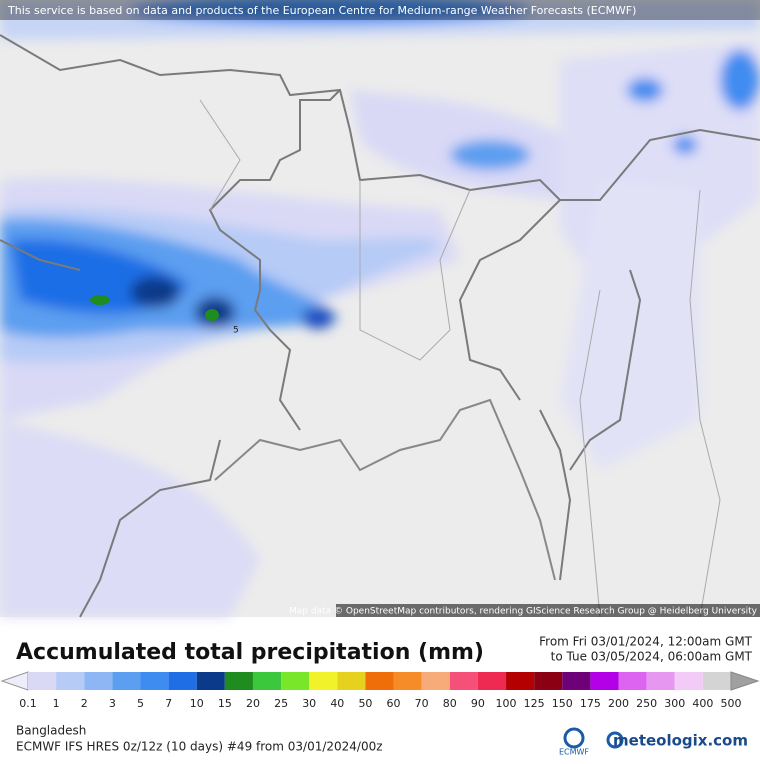  Describe the element at coordinates (574, 738) in the screenshot. I see `ecmwf-icon` at that location.